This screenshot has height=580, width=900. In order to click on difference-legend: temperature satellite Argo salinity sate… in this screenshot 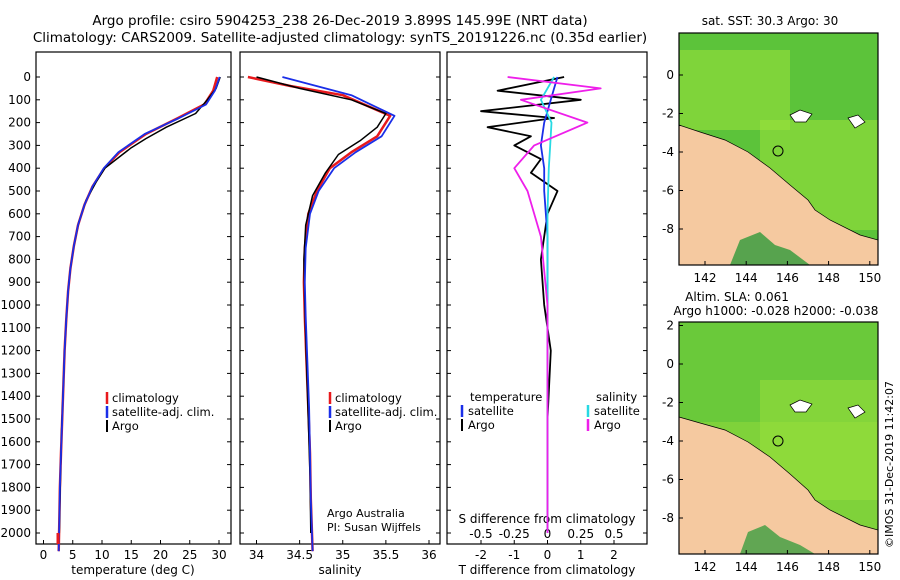, I will do `click(550, 411)`.